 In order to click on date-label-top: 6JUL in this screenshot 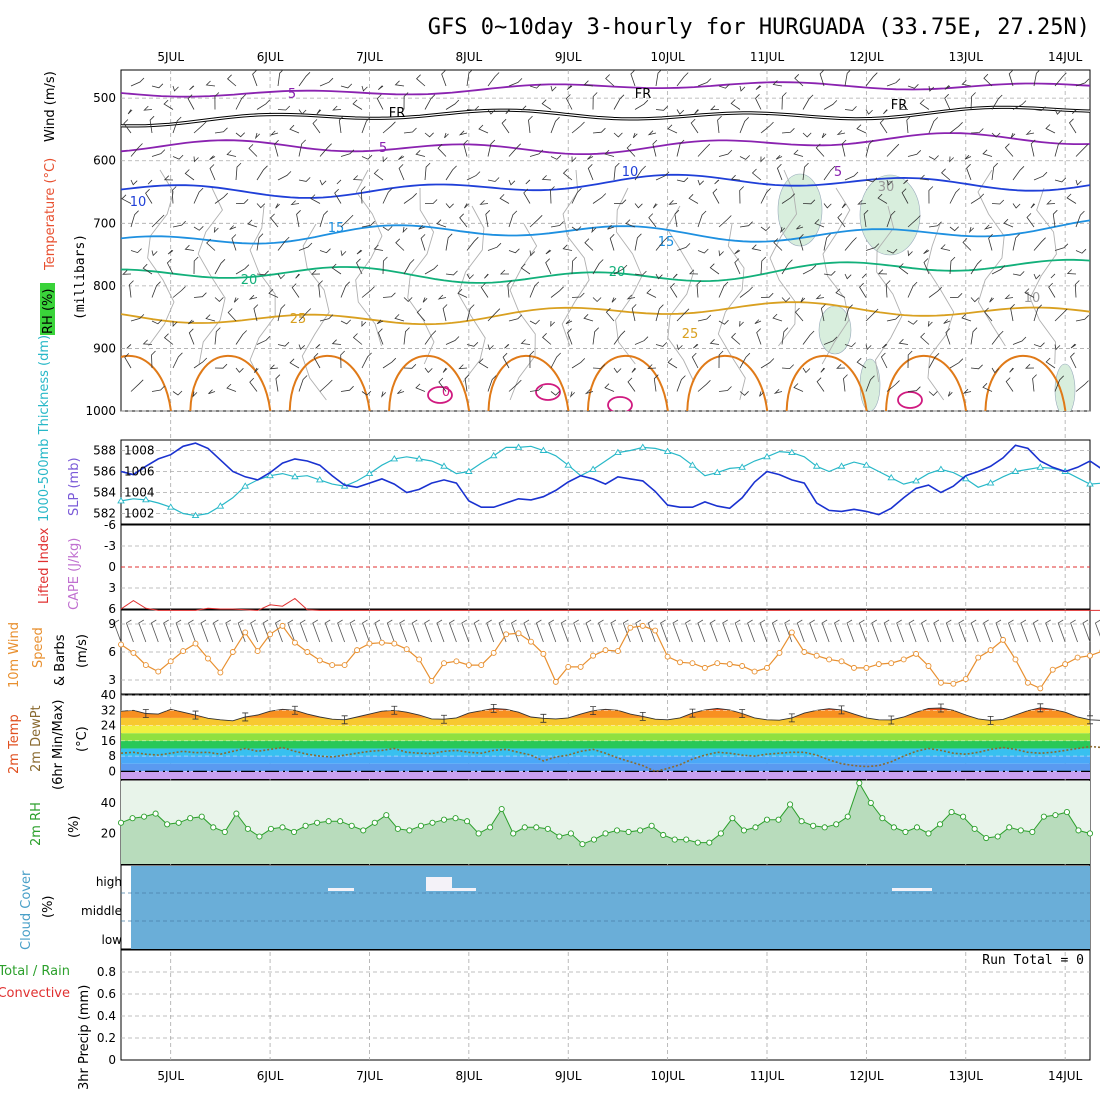, I will do `click(270, 57)`.